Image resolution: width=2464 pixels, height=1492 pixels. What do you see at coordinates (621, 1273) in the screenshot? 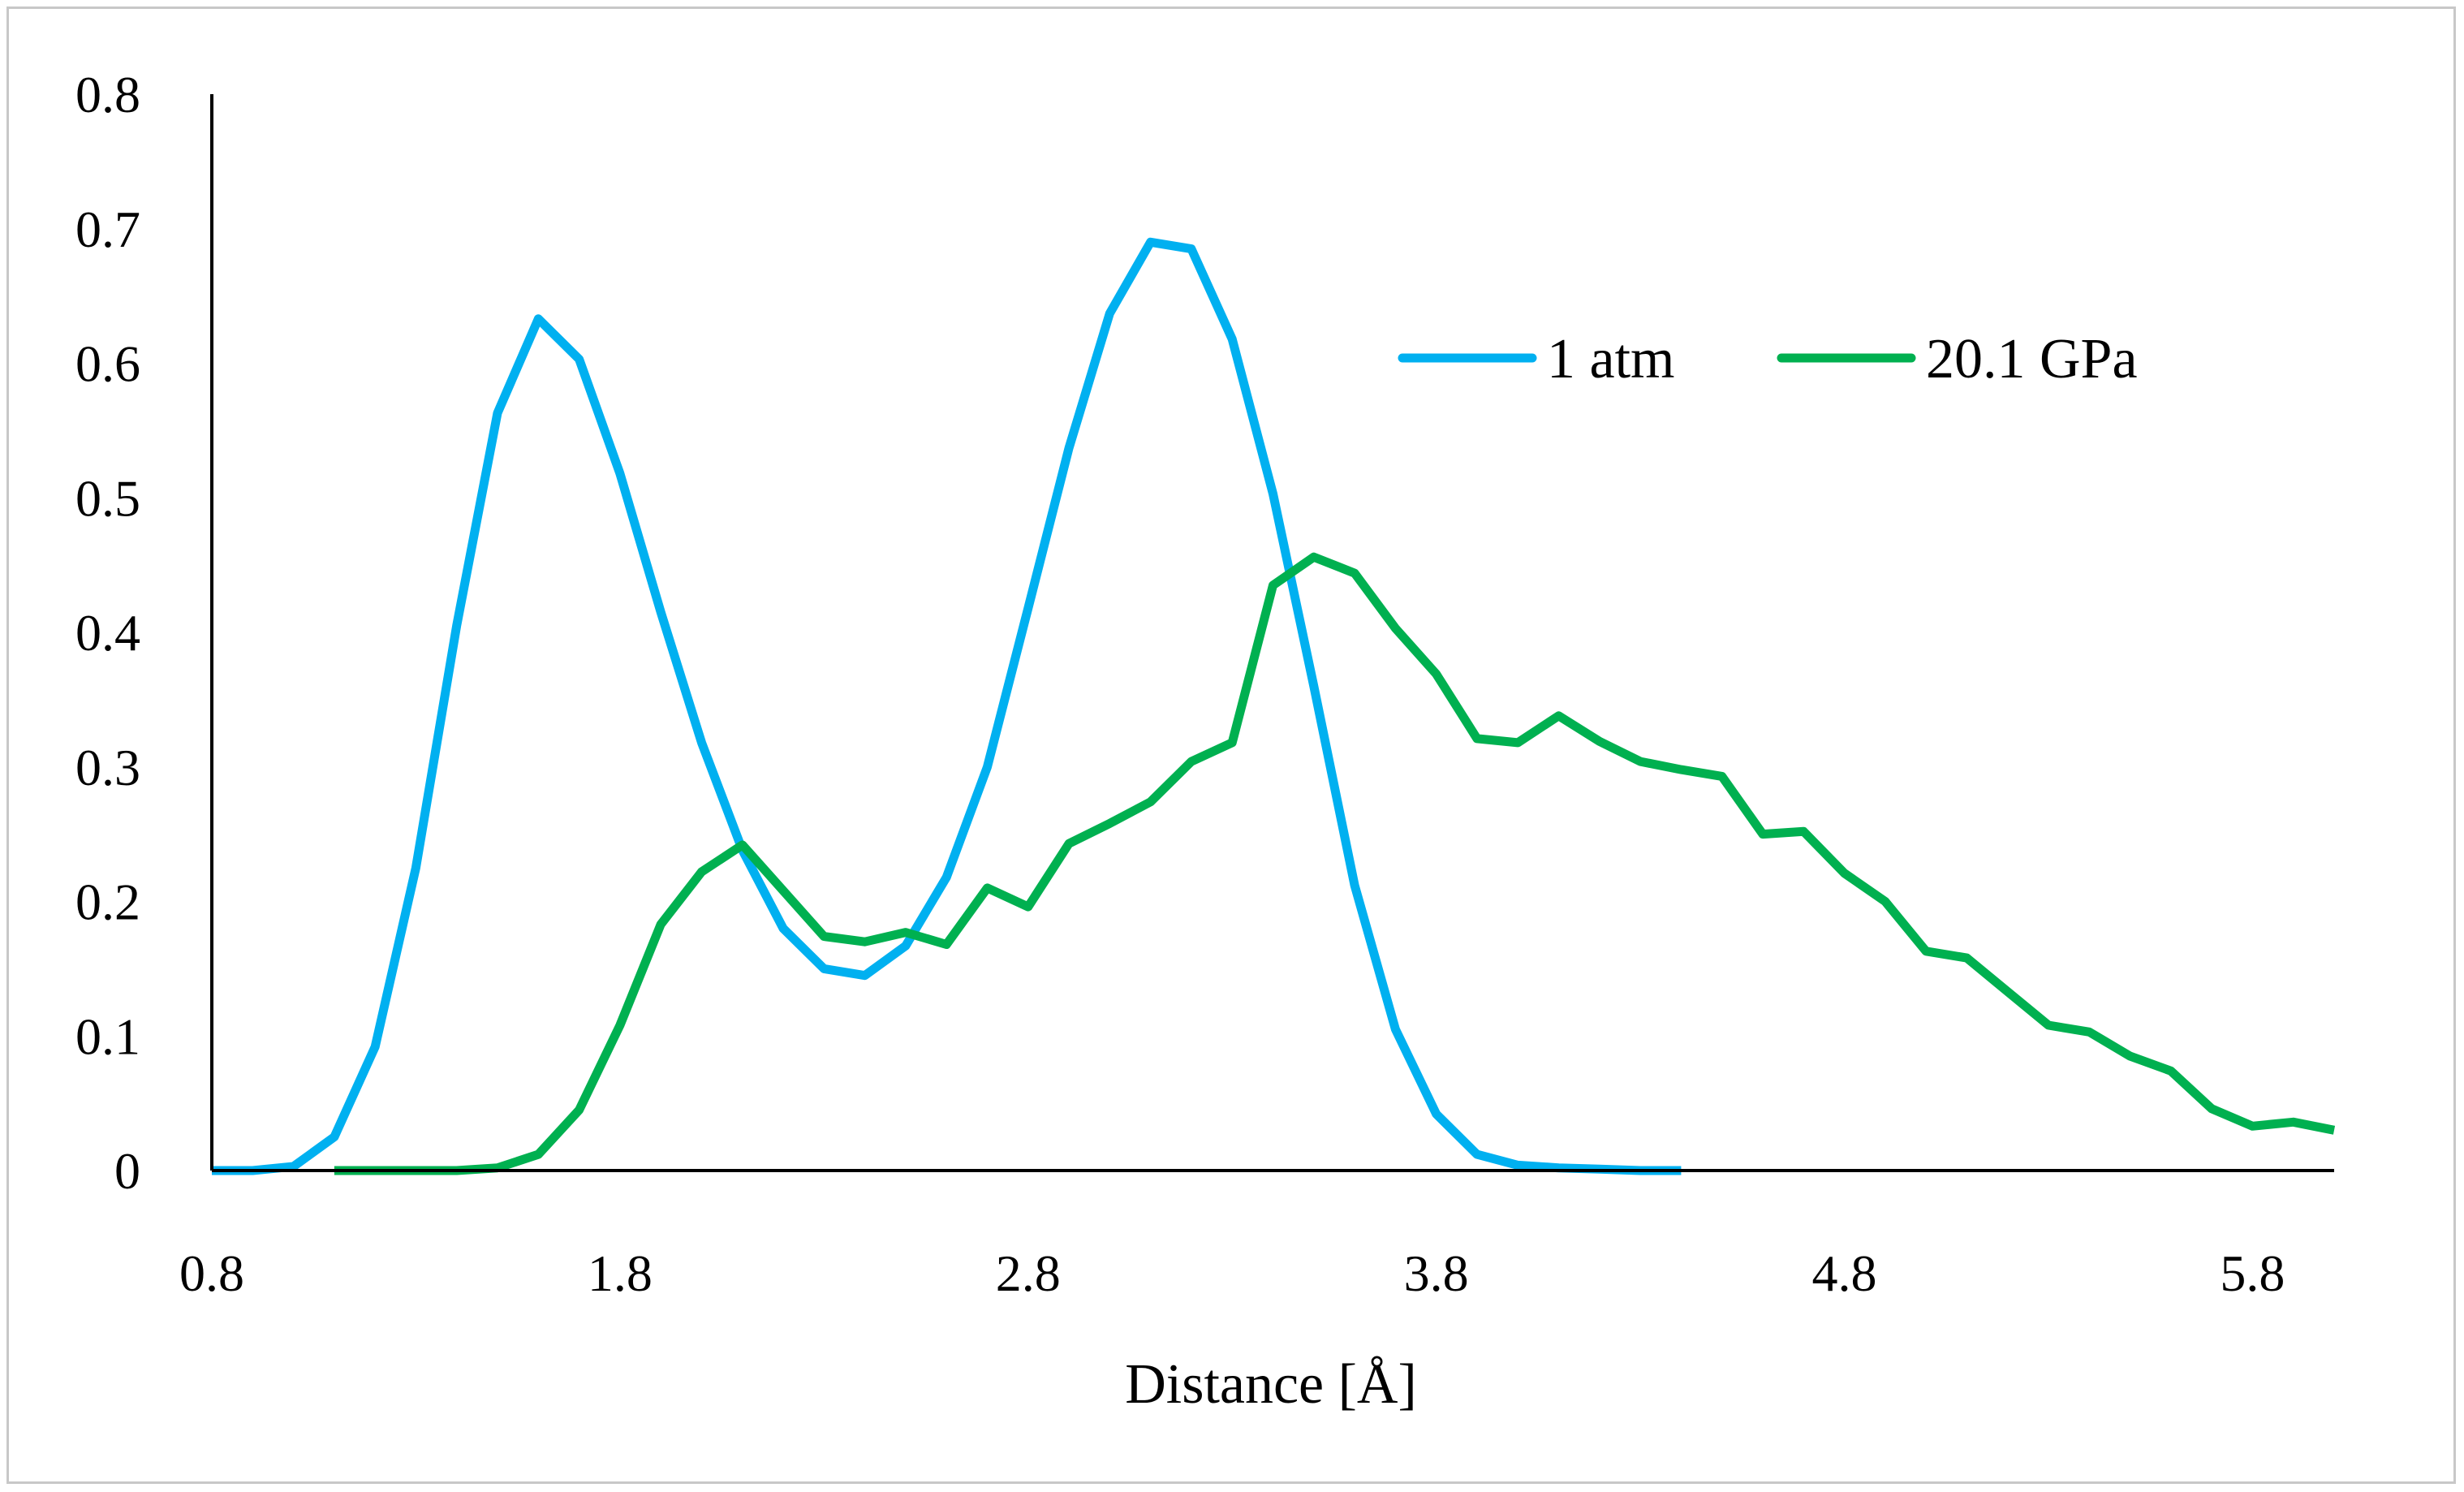
I see `x-tick-label: 1.8` at bounding box center [621, 1273].